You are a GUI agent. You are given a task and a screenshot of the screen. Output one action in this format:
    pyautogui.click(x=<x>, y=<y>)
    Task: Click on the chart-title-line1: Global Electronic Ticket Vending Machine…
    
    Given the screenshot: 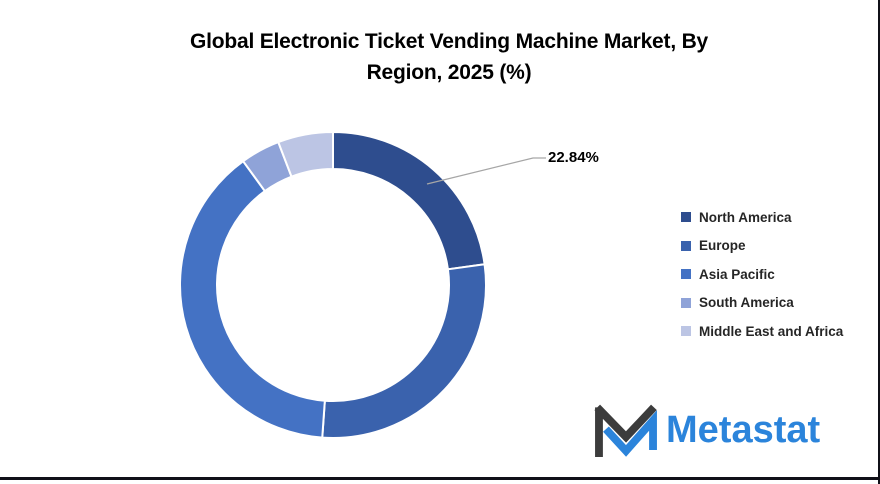 What is the action you would take?
    pyautogui.click(x=449, y=41)
    